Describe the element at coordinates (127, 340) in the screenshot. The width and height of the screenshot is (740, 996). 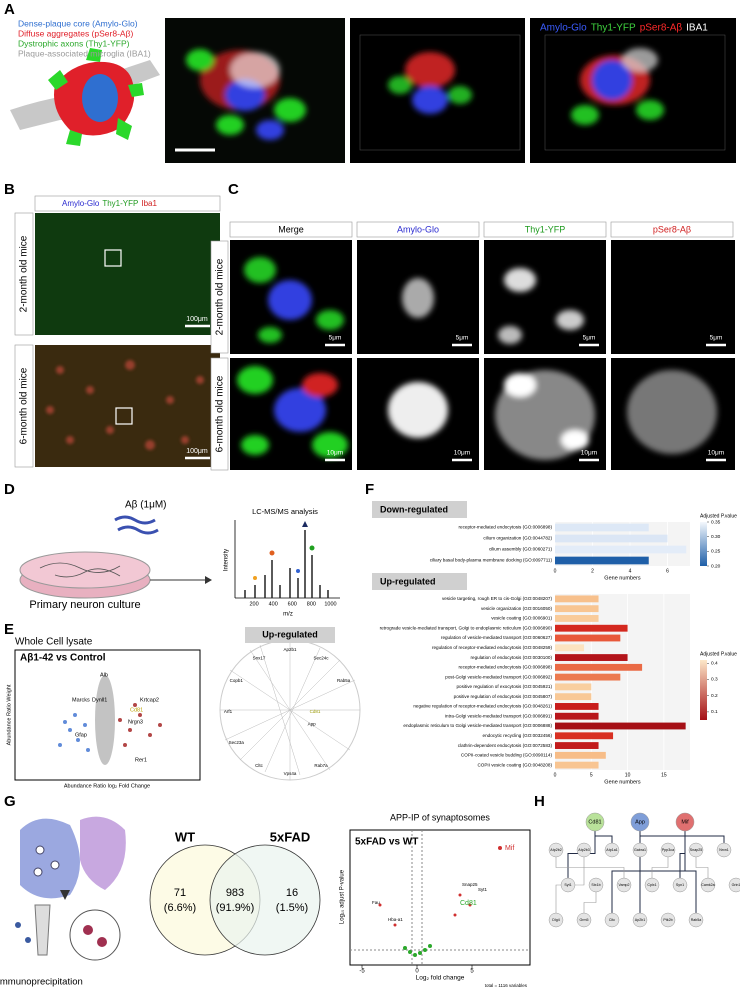
I see `panel-b-images` at that location.